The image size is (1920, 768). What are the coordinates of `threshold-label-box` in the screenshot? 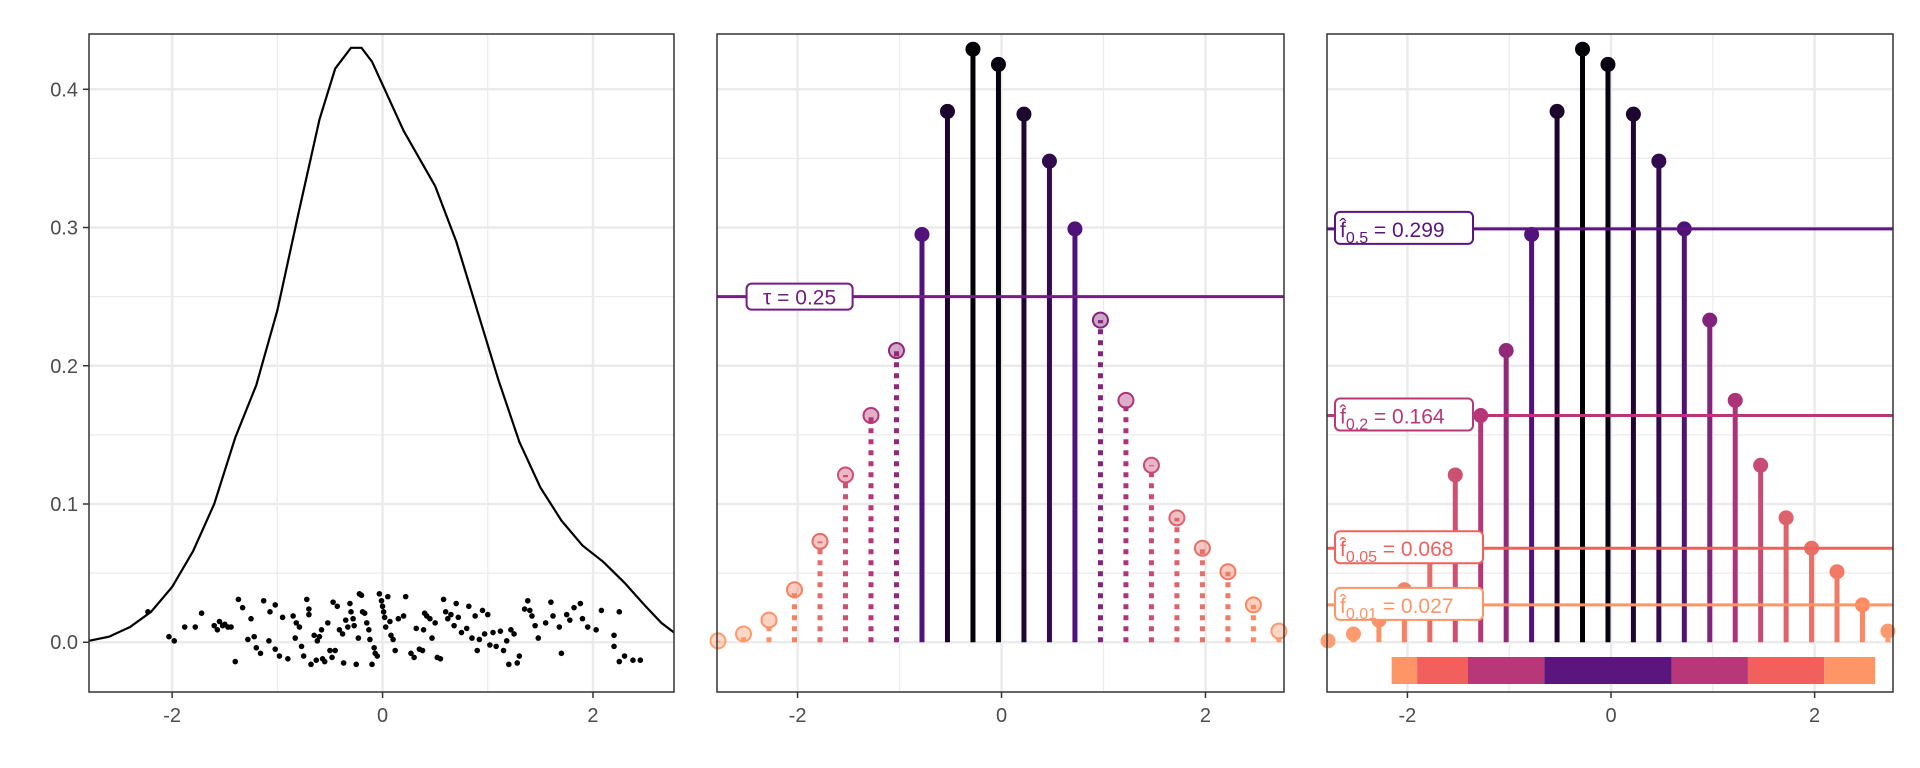 It's located at (799, 296).